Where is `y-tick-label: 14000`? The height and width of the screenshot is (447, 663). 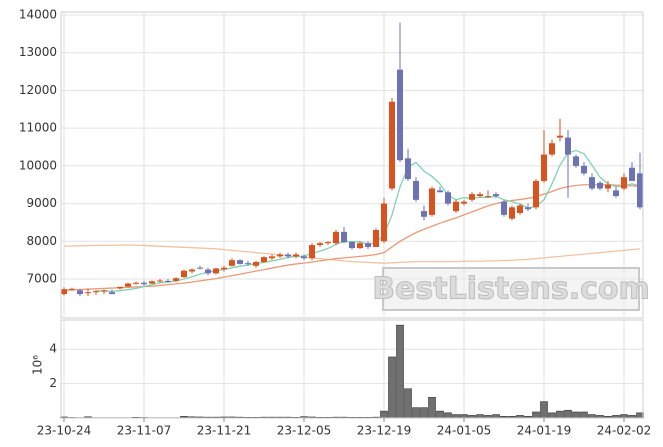
y-tick-label: 14000 is located at coordinates (38, 15).